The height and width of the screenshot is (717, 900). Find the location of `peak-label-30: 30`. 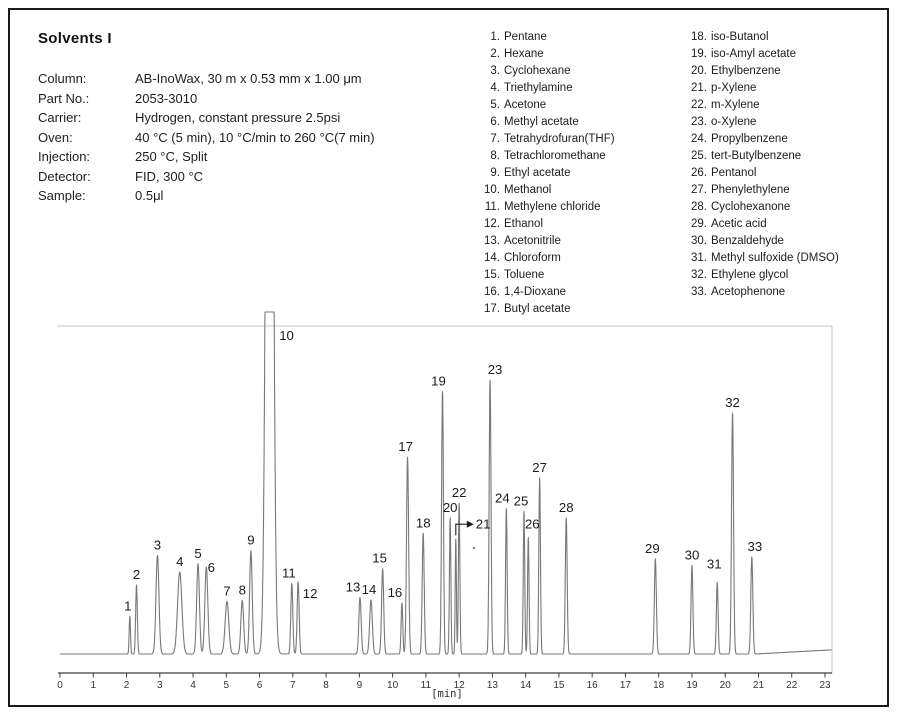

peak-label-30: 30 is located at coordinates (692, 554).